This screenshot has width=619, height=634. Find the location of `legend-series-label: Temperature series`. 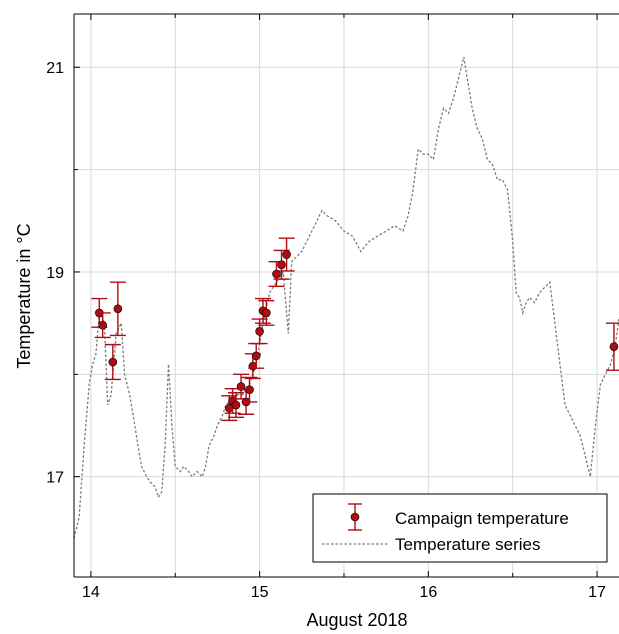

legend-series-label: Temperature series is located at coordinates (468, 544).